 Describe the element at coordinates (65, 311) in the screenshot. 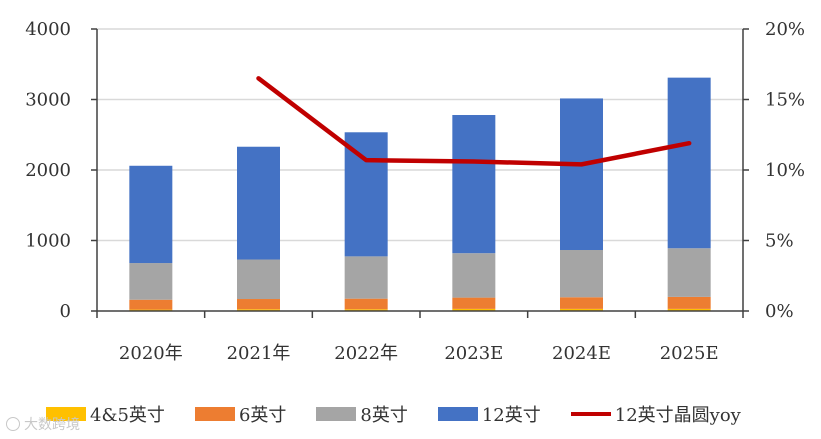

I see `left-tick-label: 0` at that location.